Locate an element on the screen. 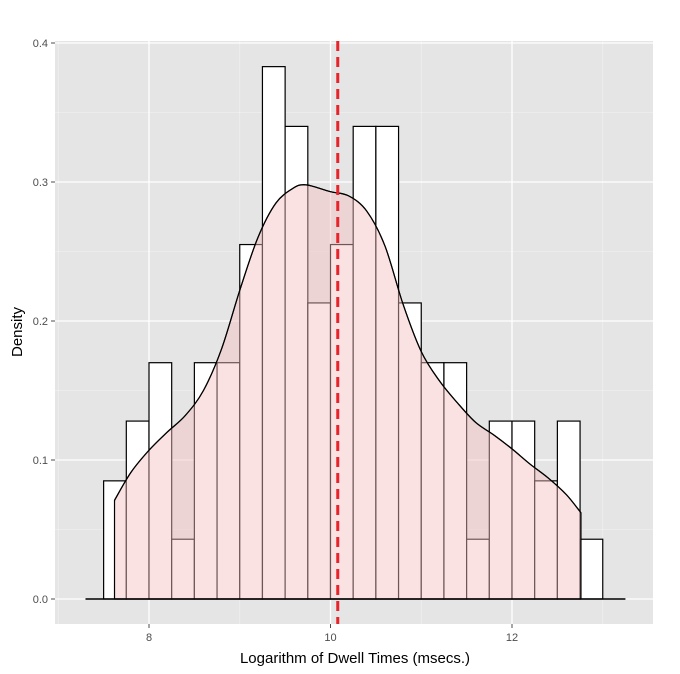 The width and height of the screenshot is (680, 674). x-axis: 8 10 12 is located at coordinates (332, 634).